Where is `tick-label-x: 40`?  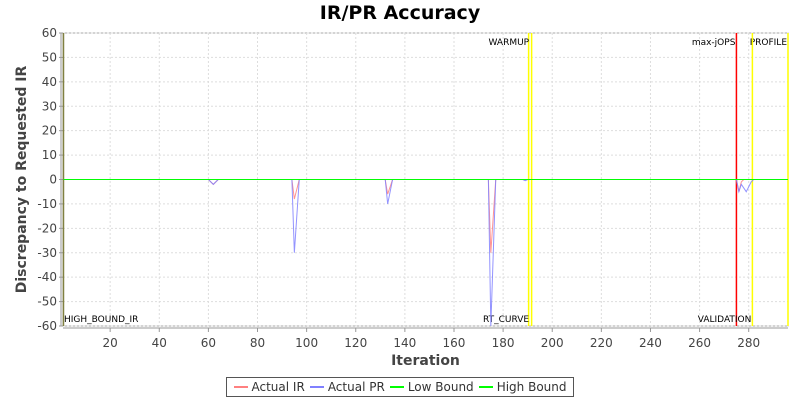 tick-label-x: 40 is located at coordinates (159, 343).